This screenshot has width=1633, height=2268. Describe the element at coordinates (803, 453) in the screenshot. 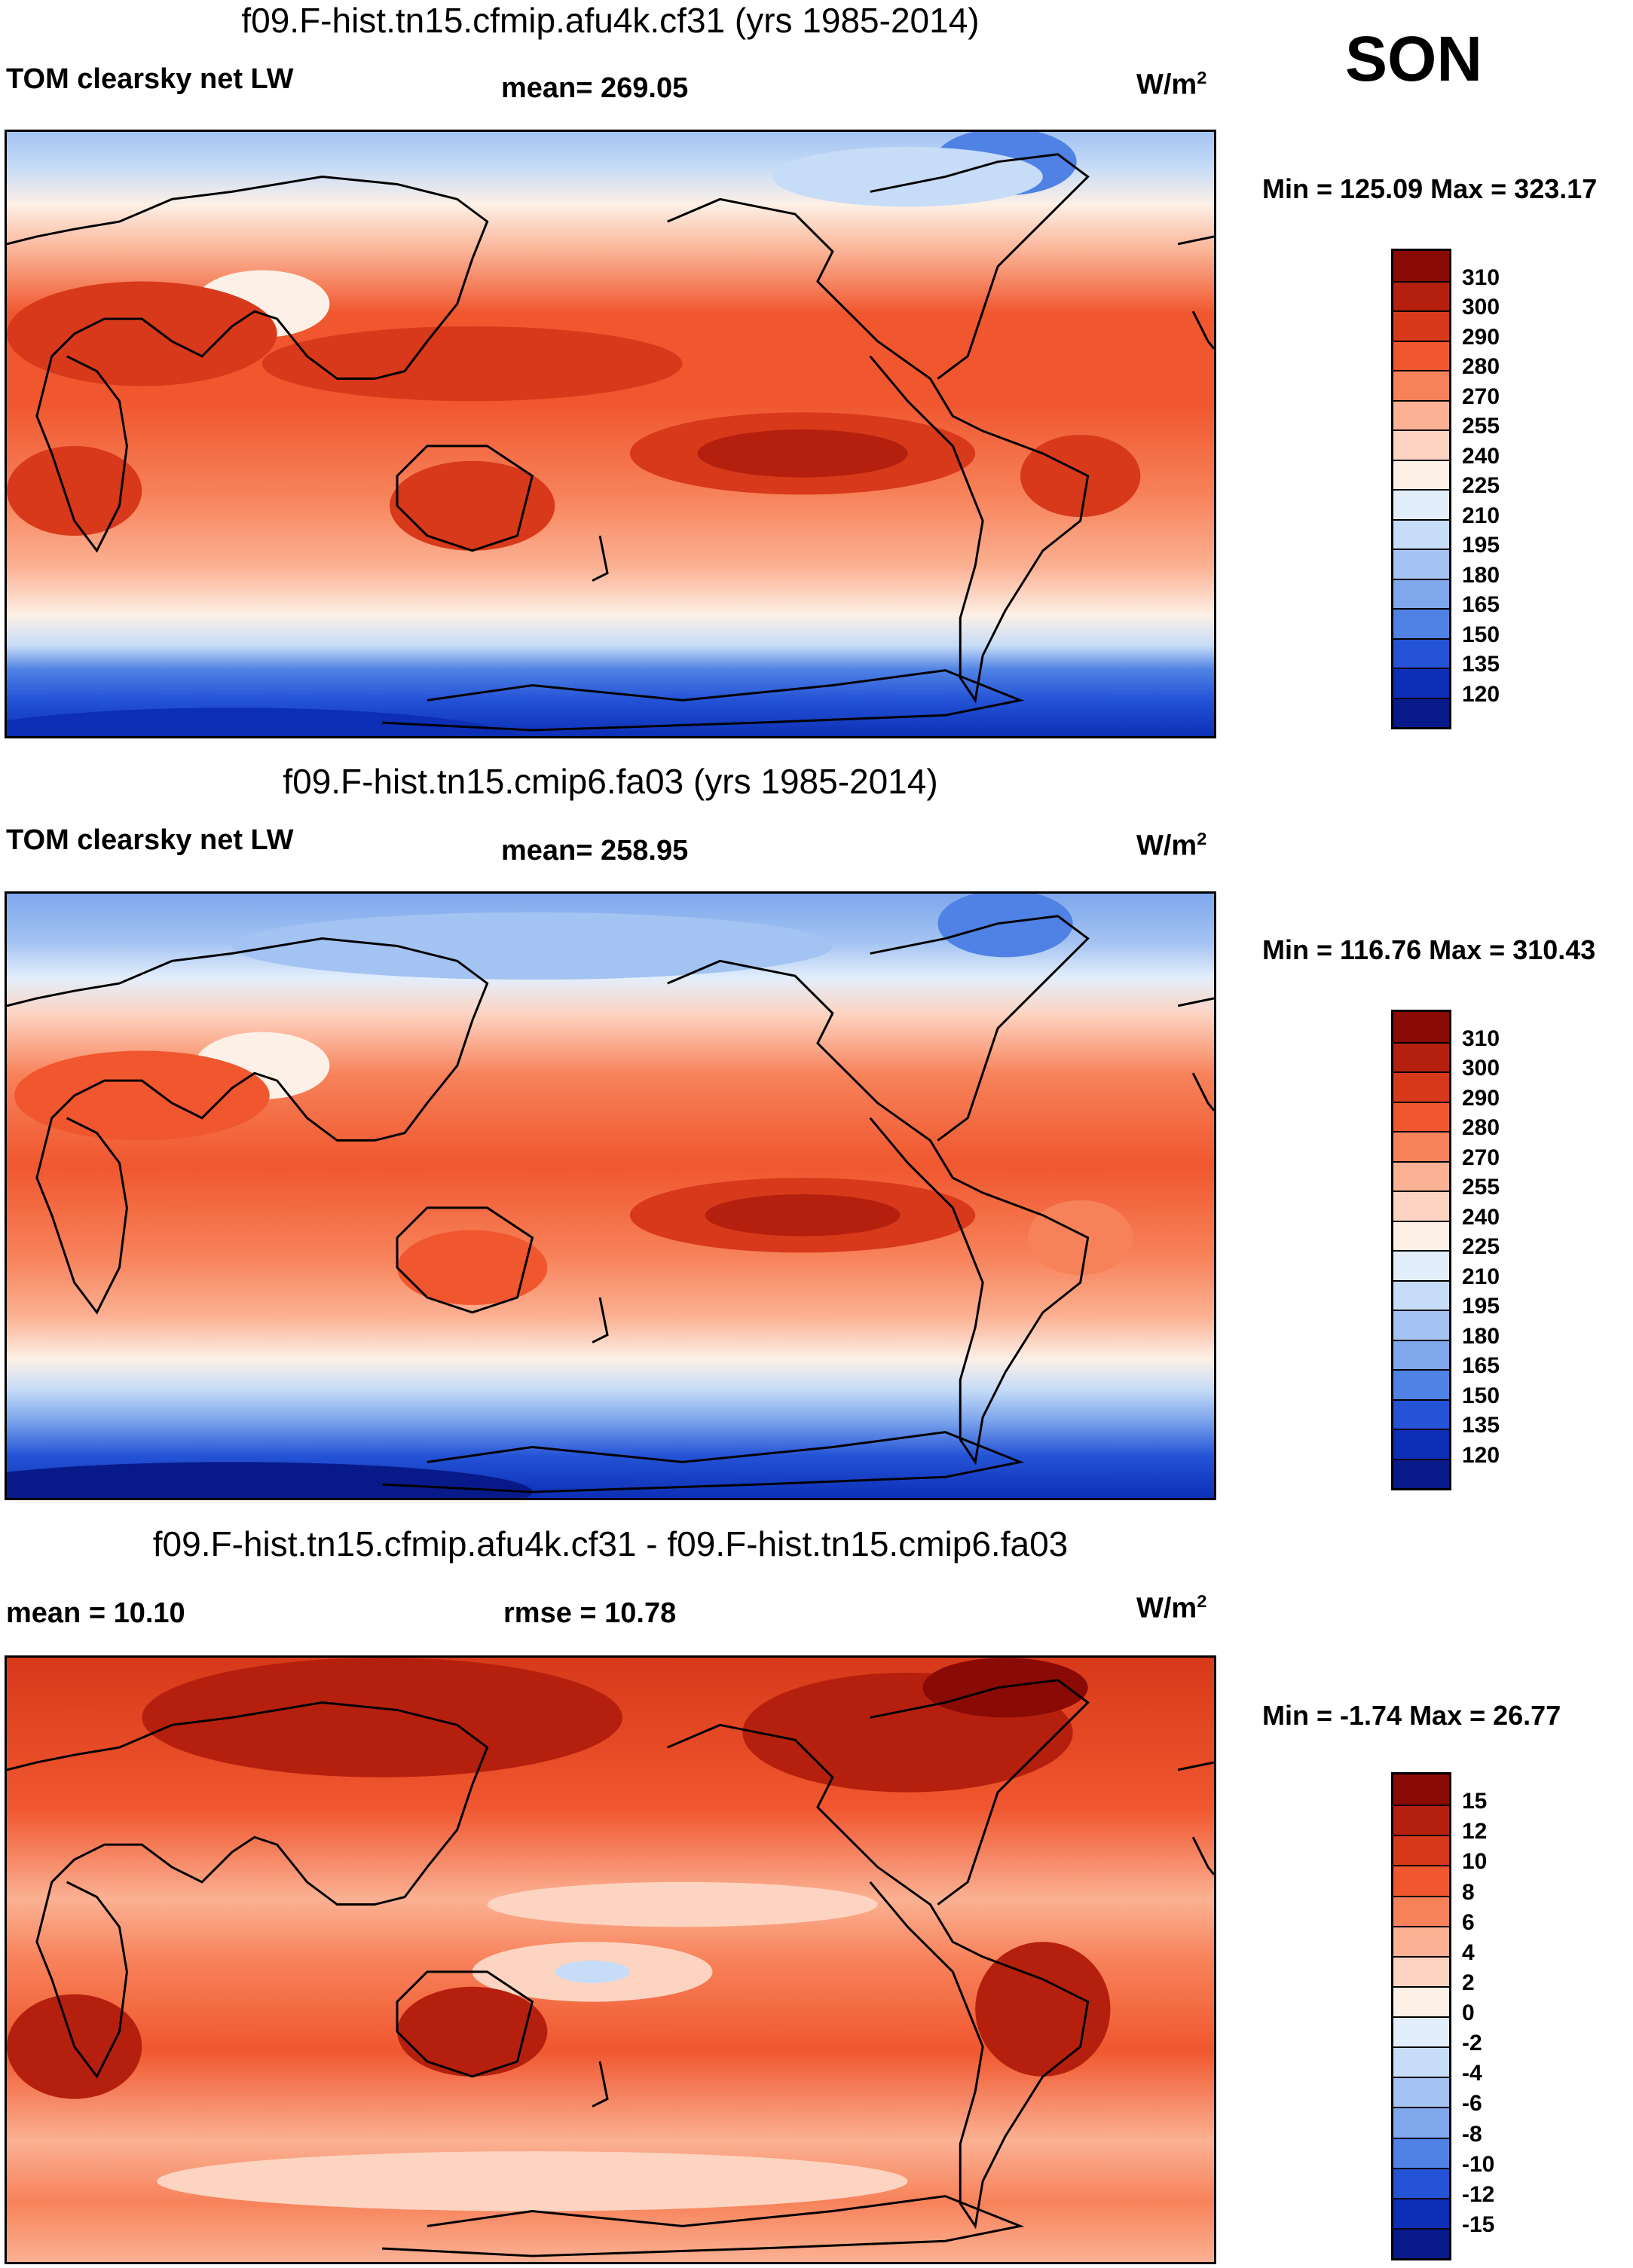

I see `panel-1-subtropical-pacific-core` at that location.